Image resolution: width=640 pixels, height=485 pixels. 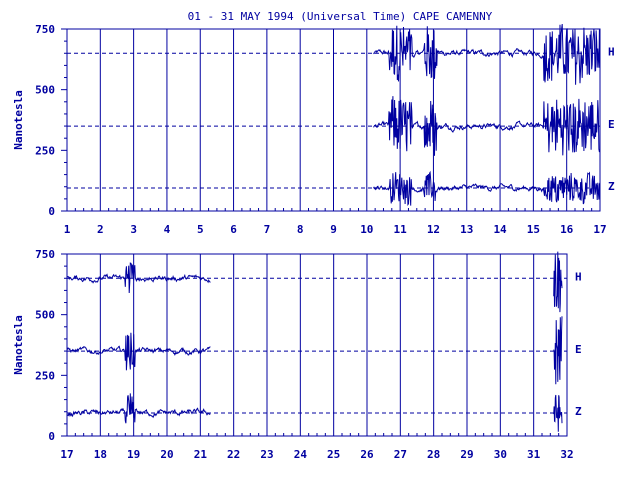 What do you see at coordinates (333, 454) in the screenshot?
I see `x-tick-label: 25` at bounding box center [333, 454].